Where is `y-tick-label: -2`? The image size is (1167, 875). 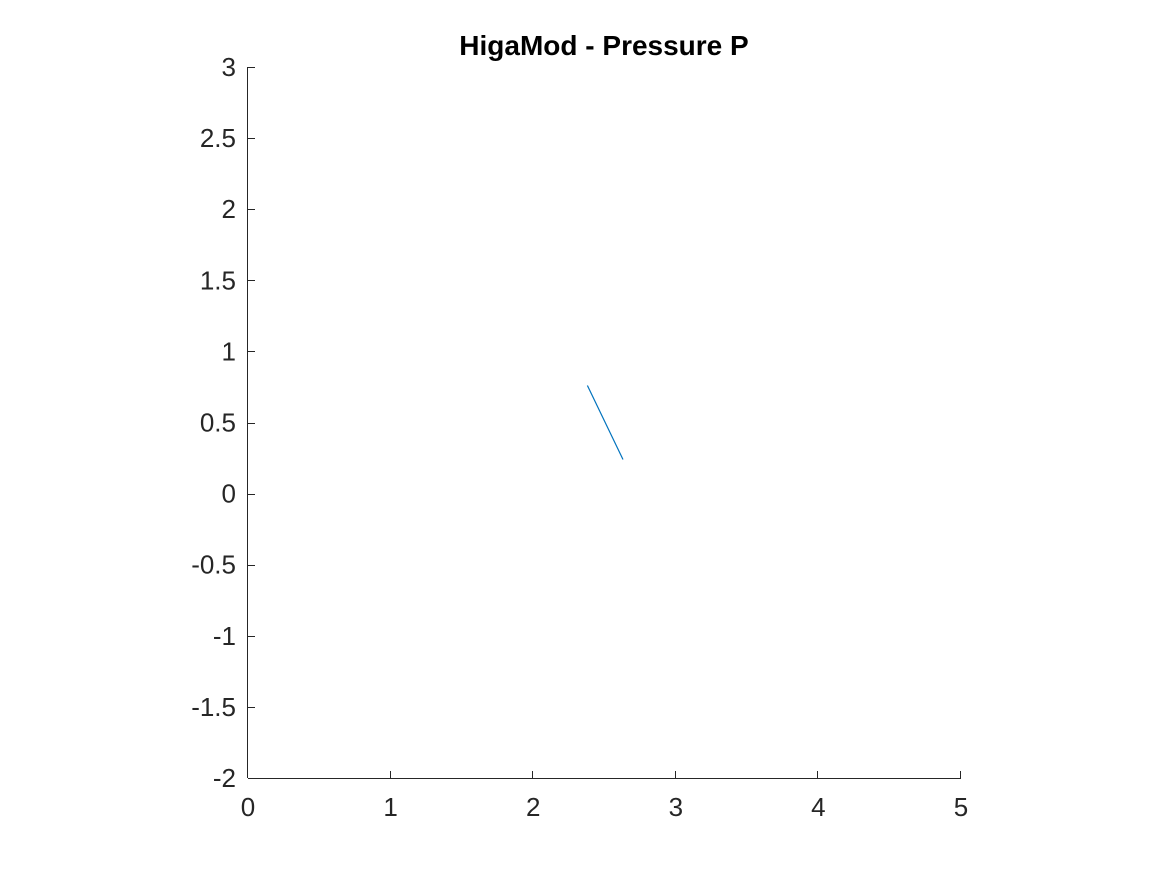 y-tick-label: -2 is located at coordinates (224, 778).